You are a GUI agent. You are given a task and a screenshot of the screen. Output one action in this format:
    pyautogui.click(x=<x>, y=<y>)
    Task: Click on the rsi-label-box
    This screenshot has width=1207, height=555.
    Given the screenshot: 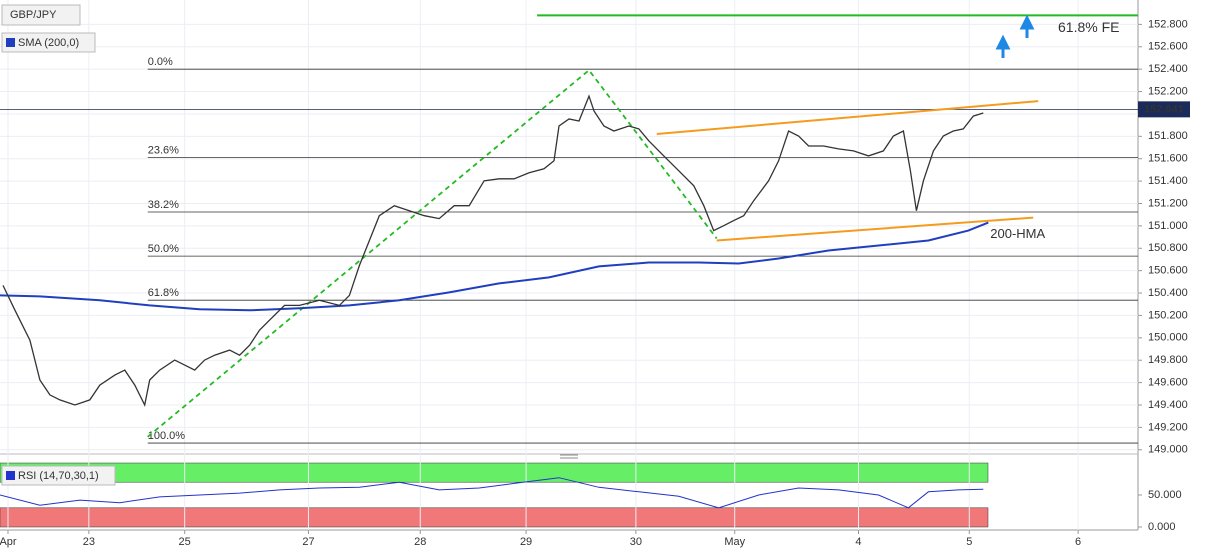 What is the action you would take?
    pyautogui.click(x=58, y=475)
    